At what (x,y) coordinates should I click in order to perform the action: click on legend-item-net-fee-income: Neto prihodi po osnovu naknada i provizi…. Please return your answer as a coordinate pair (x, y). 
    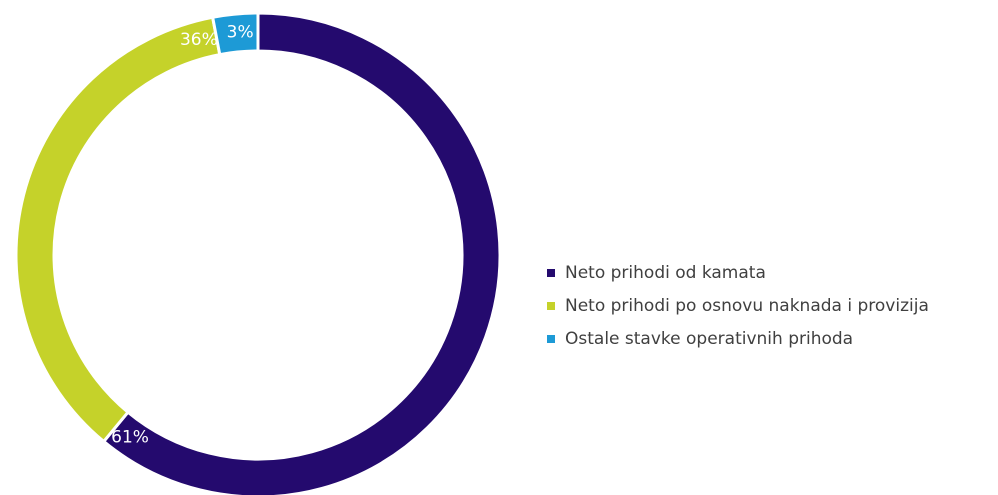
    Looking at the image, I should click on (738, 305).